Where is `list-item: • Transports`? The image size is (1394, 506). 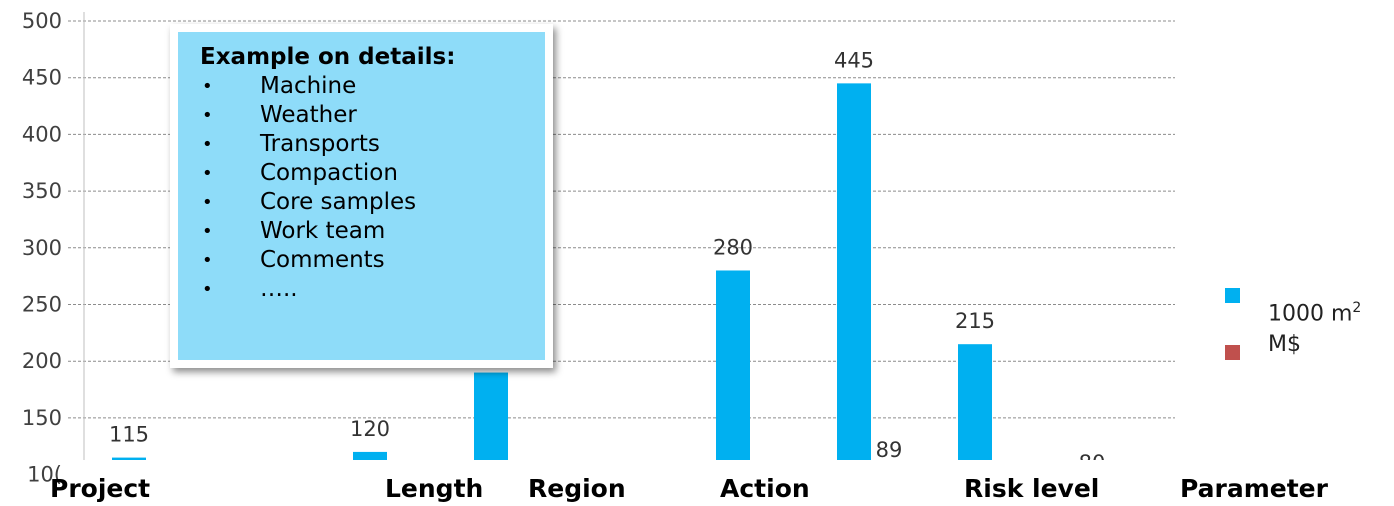 list-item: • Transports is located at coordinates (372, 144).